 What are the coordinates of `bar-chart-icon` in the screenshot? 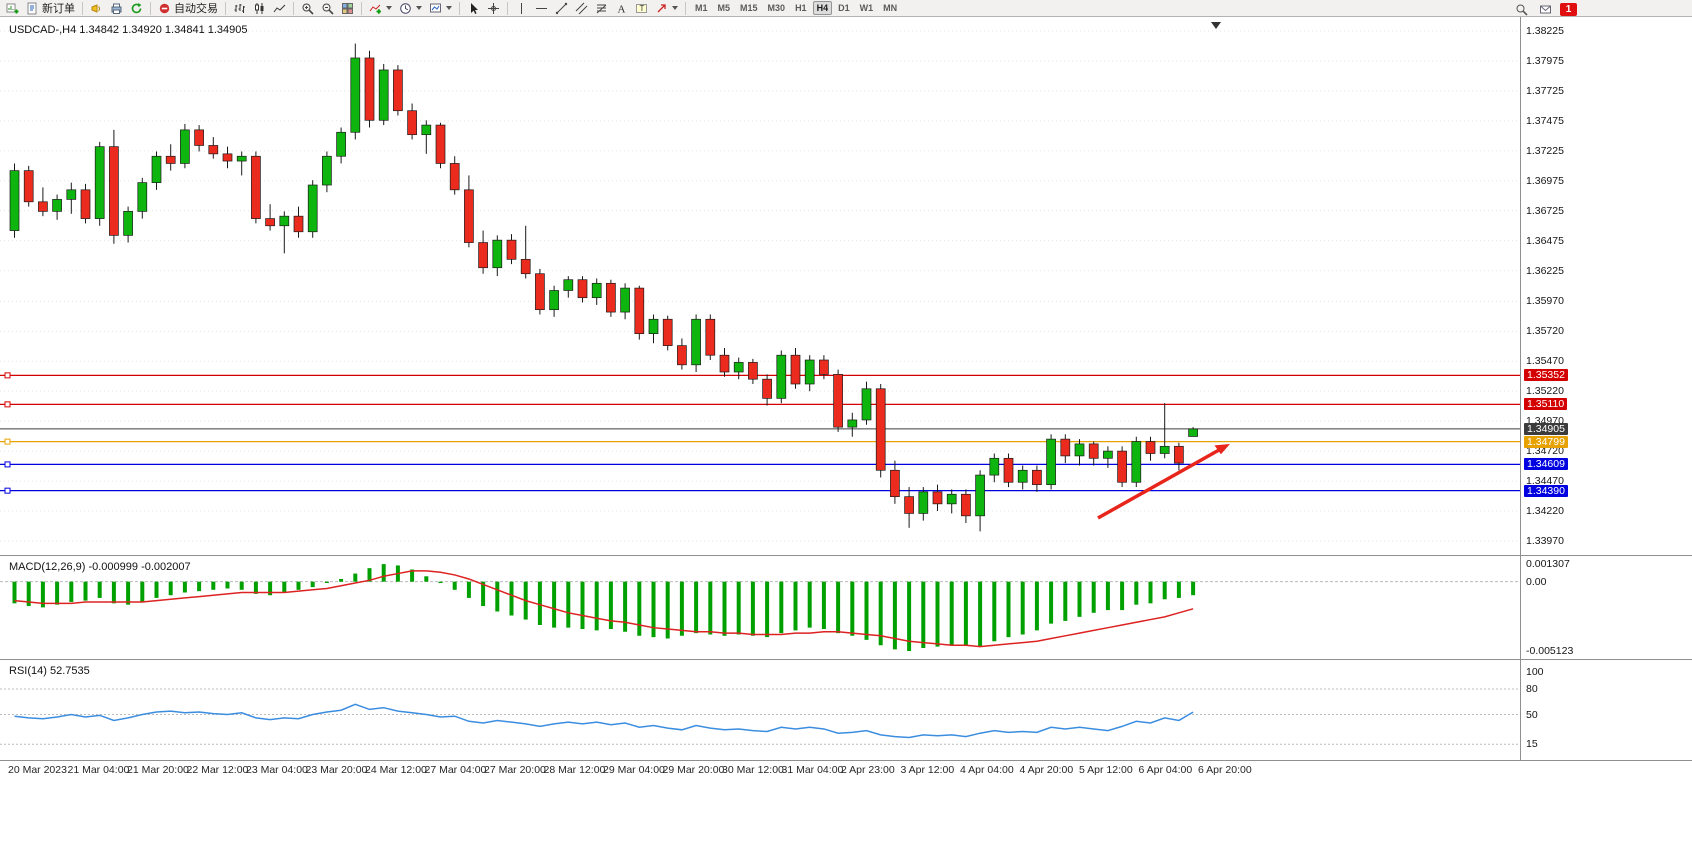 It's located at (239, 8).